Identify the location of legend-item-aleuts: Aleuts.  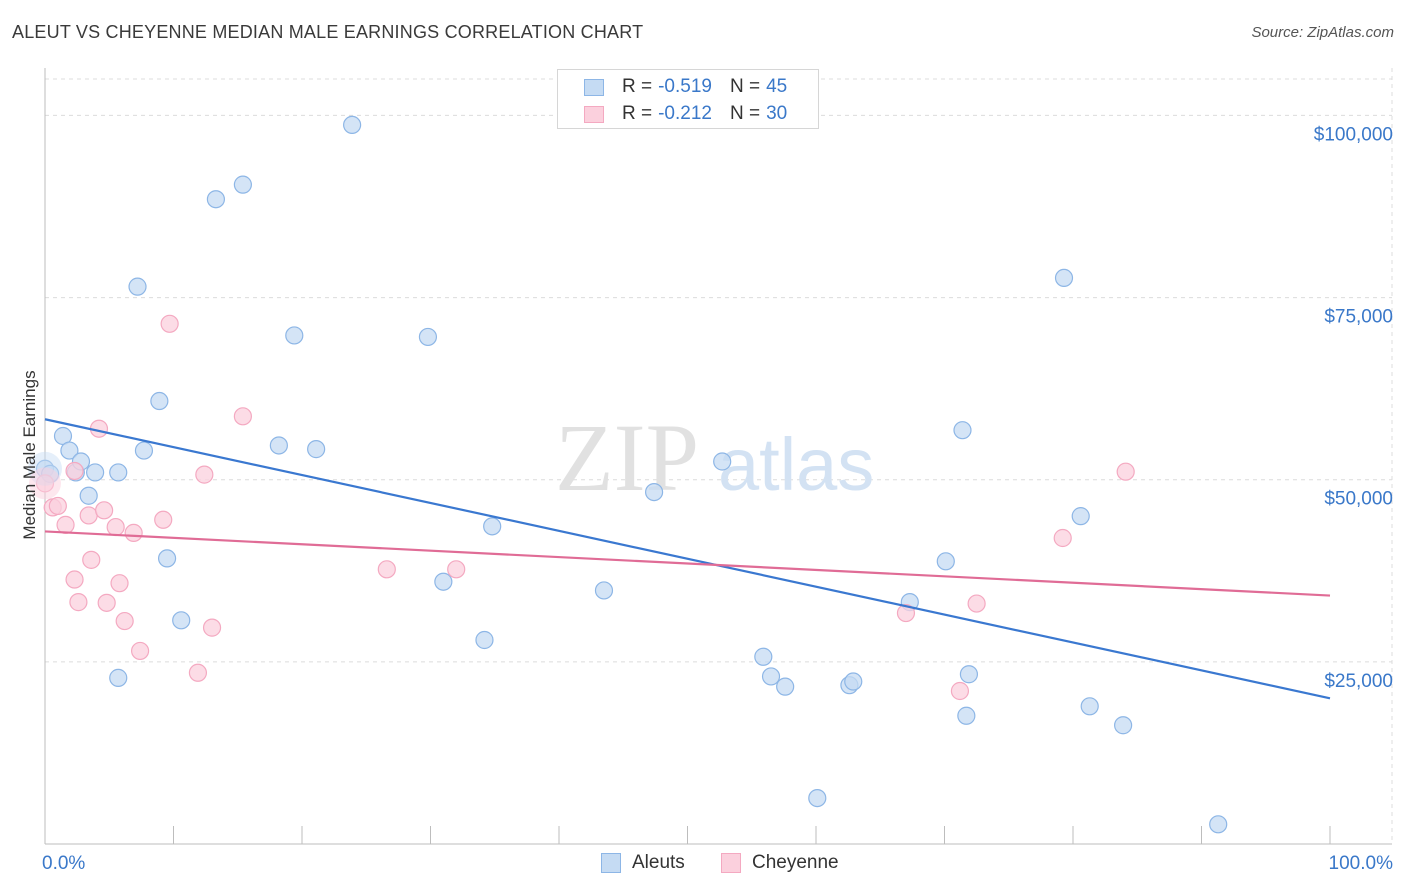
(643, 863).